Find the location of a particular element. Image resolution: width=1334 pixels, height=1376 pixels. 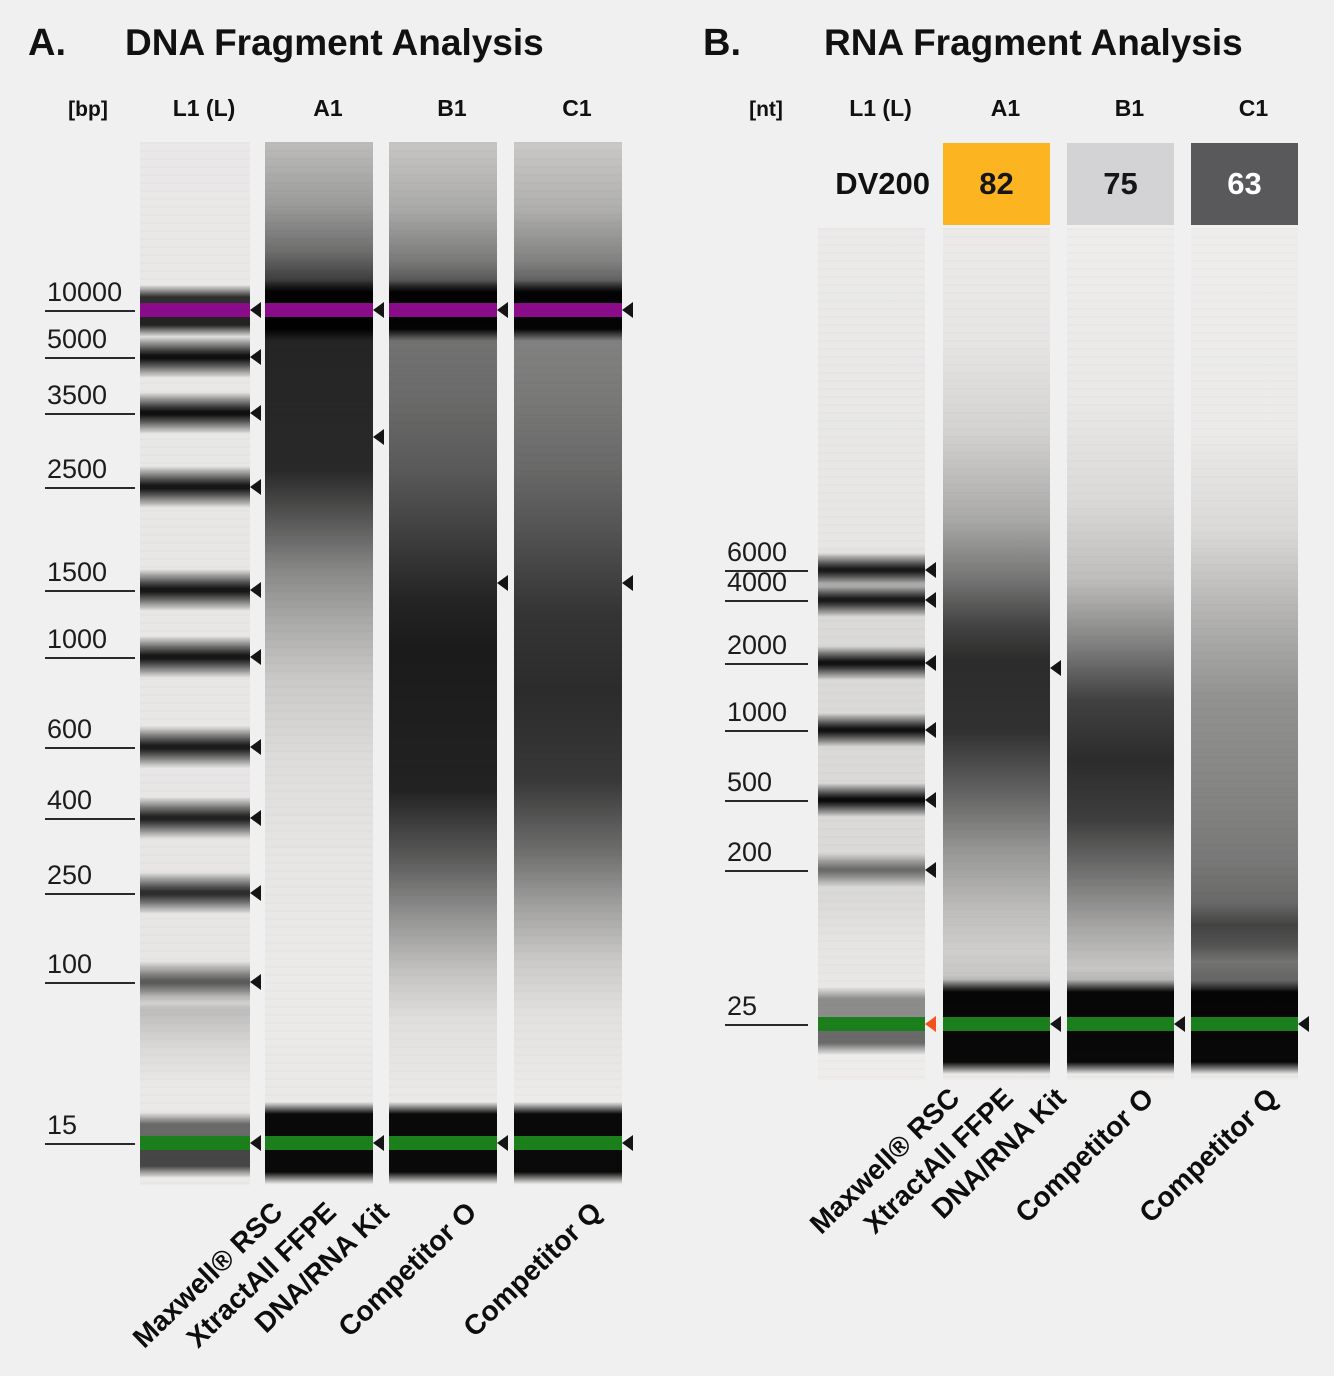

ladder-lane-B is located at coordinates (871, 654).